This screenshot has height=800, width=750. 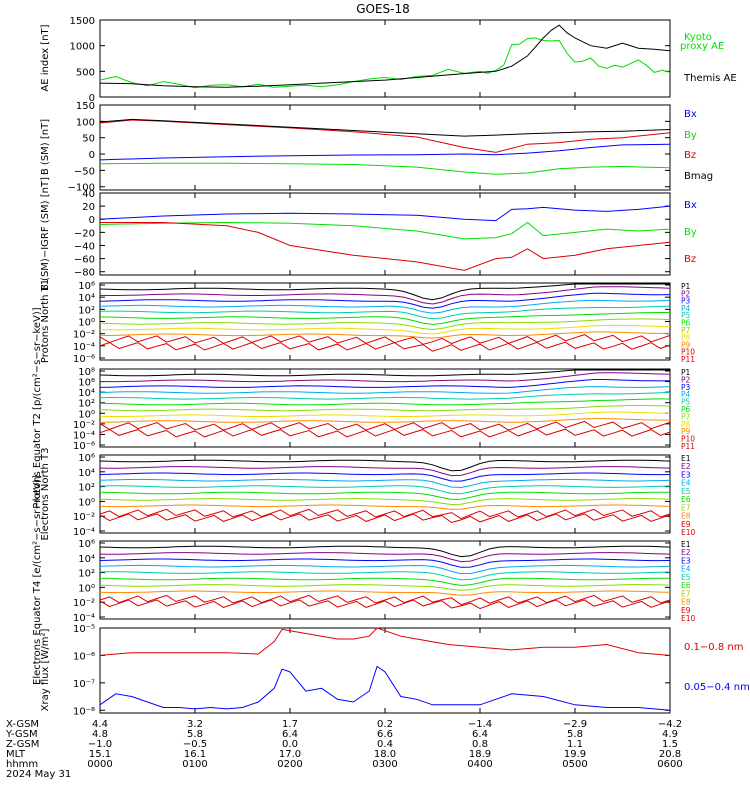 What do you see at coordinates (383, 9) in the screenshot?
I see `plot-title: GOES-18` at bounding box center [383, 9].